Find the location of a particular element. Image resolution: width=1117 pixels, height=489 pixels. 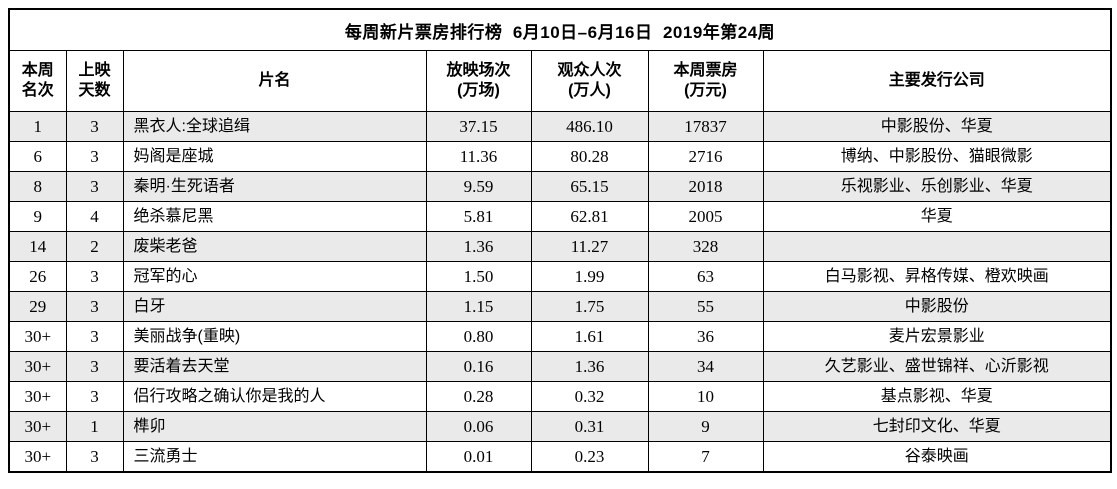

cell-audience: 62.81 is located at coordinates (589, 216).